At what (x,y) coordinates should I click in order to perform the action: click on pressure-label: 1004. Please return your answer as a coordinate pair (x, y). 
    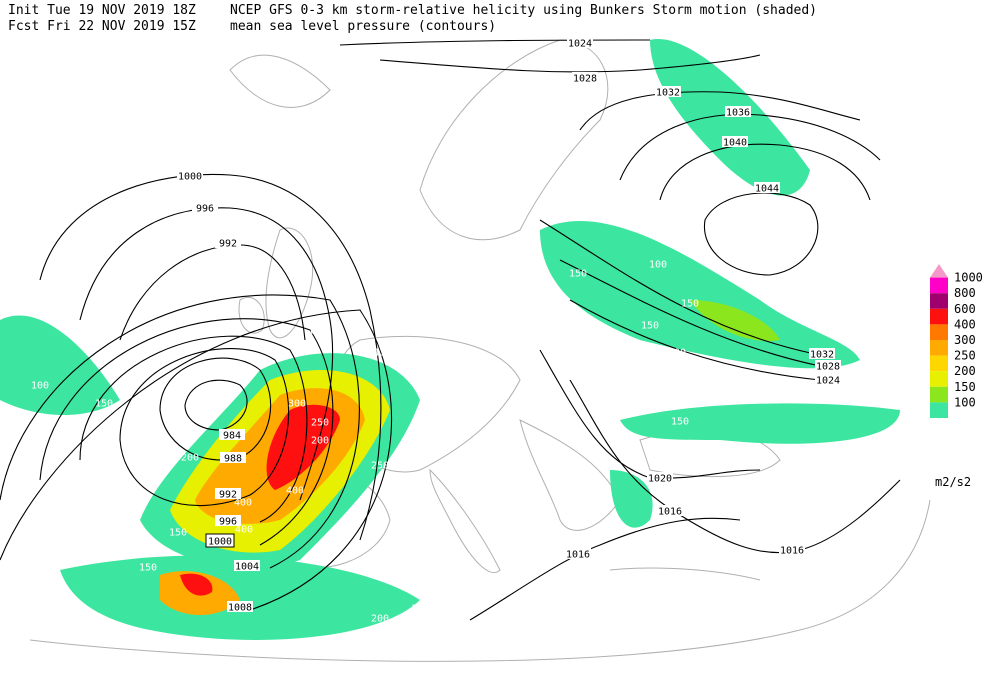
    Looking at the image, I should click on (247, 567).